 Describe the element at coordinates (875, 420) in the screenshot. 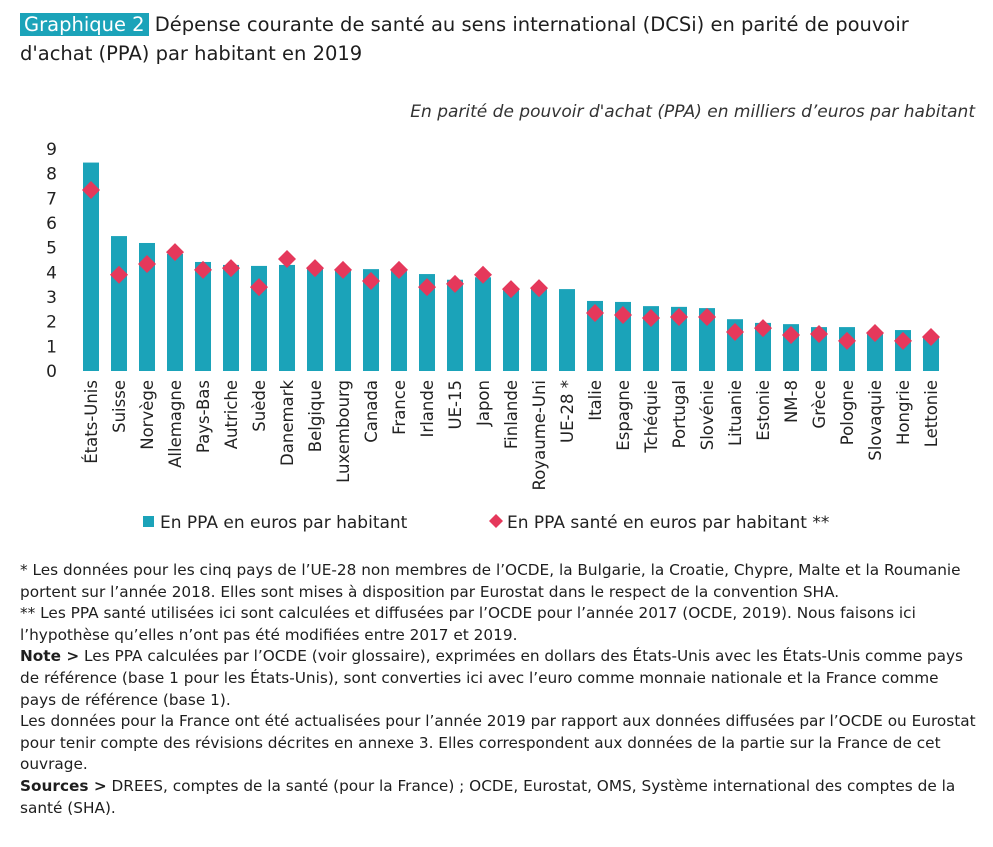

I see `x-tick-label: Slovaquie` at that location.